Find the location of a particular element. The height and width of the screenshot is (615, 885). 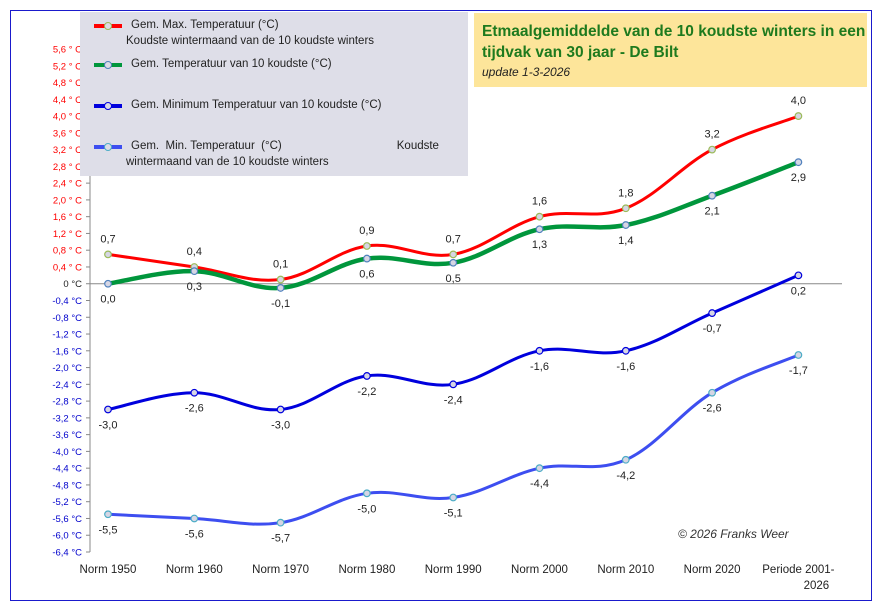

x-tick-label: Norm 1960 is located at coordinates (194, 570).